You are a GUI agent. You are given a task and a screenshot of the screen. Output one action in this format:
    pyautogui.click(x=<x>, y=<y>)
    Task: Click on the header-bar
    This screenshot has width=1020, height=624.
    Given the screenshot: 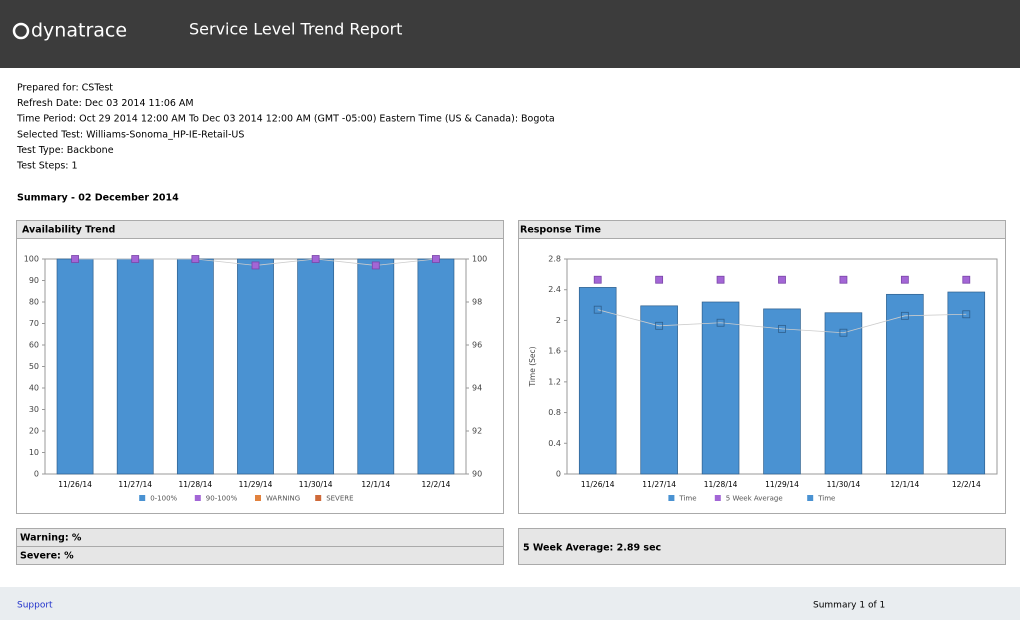 What is the action you would take?
    pyautogui.click(x=510, y=34)
    